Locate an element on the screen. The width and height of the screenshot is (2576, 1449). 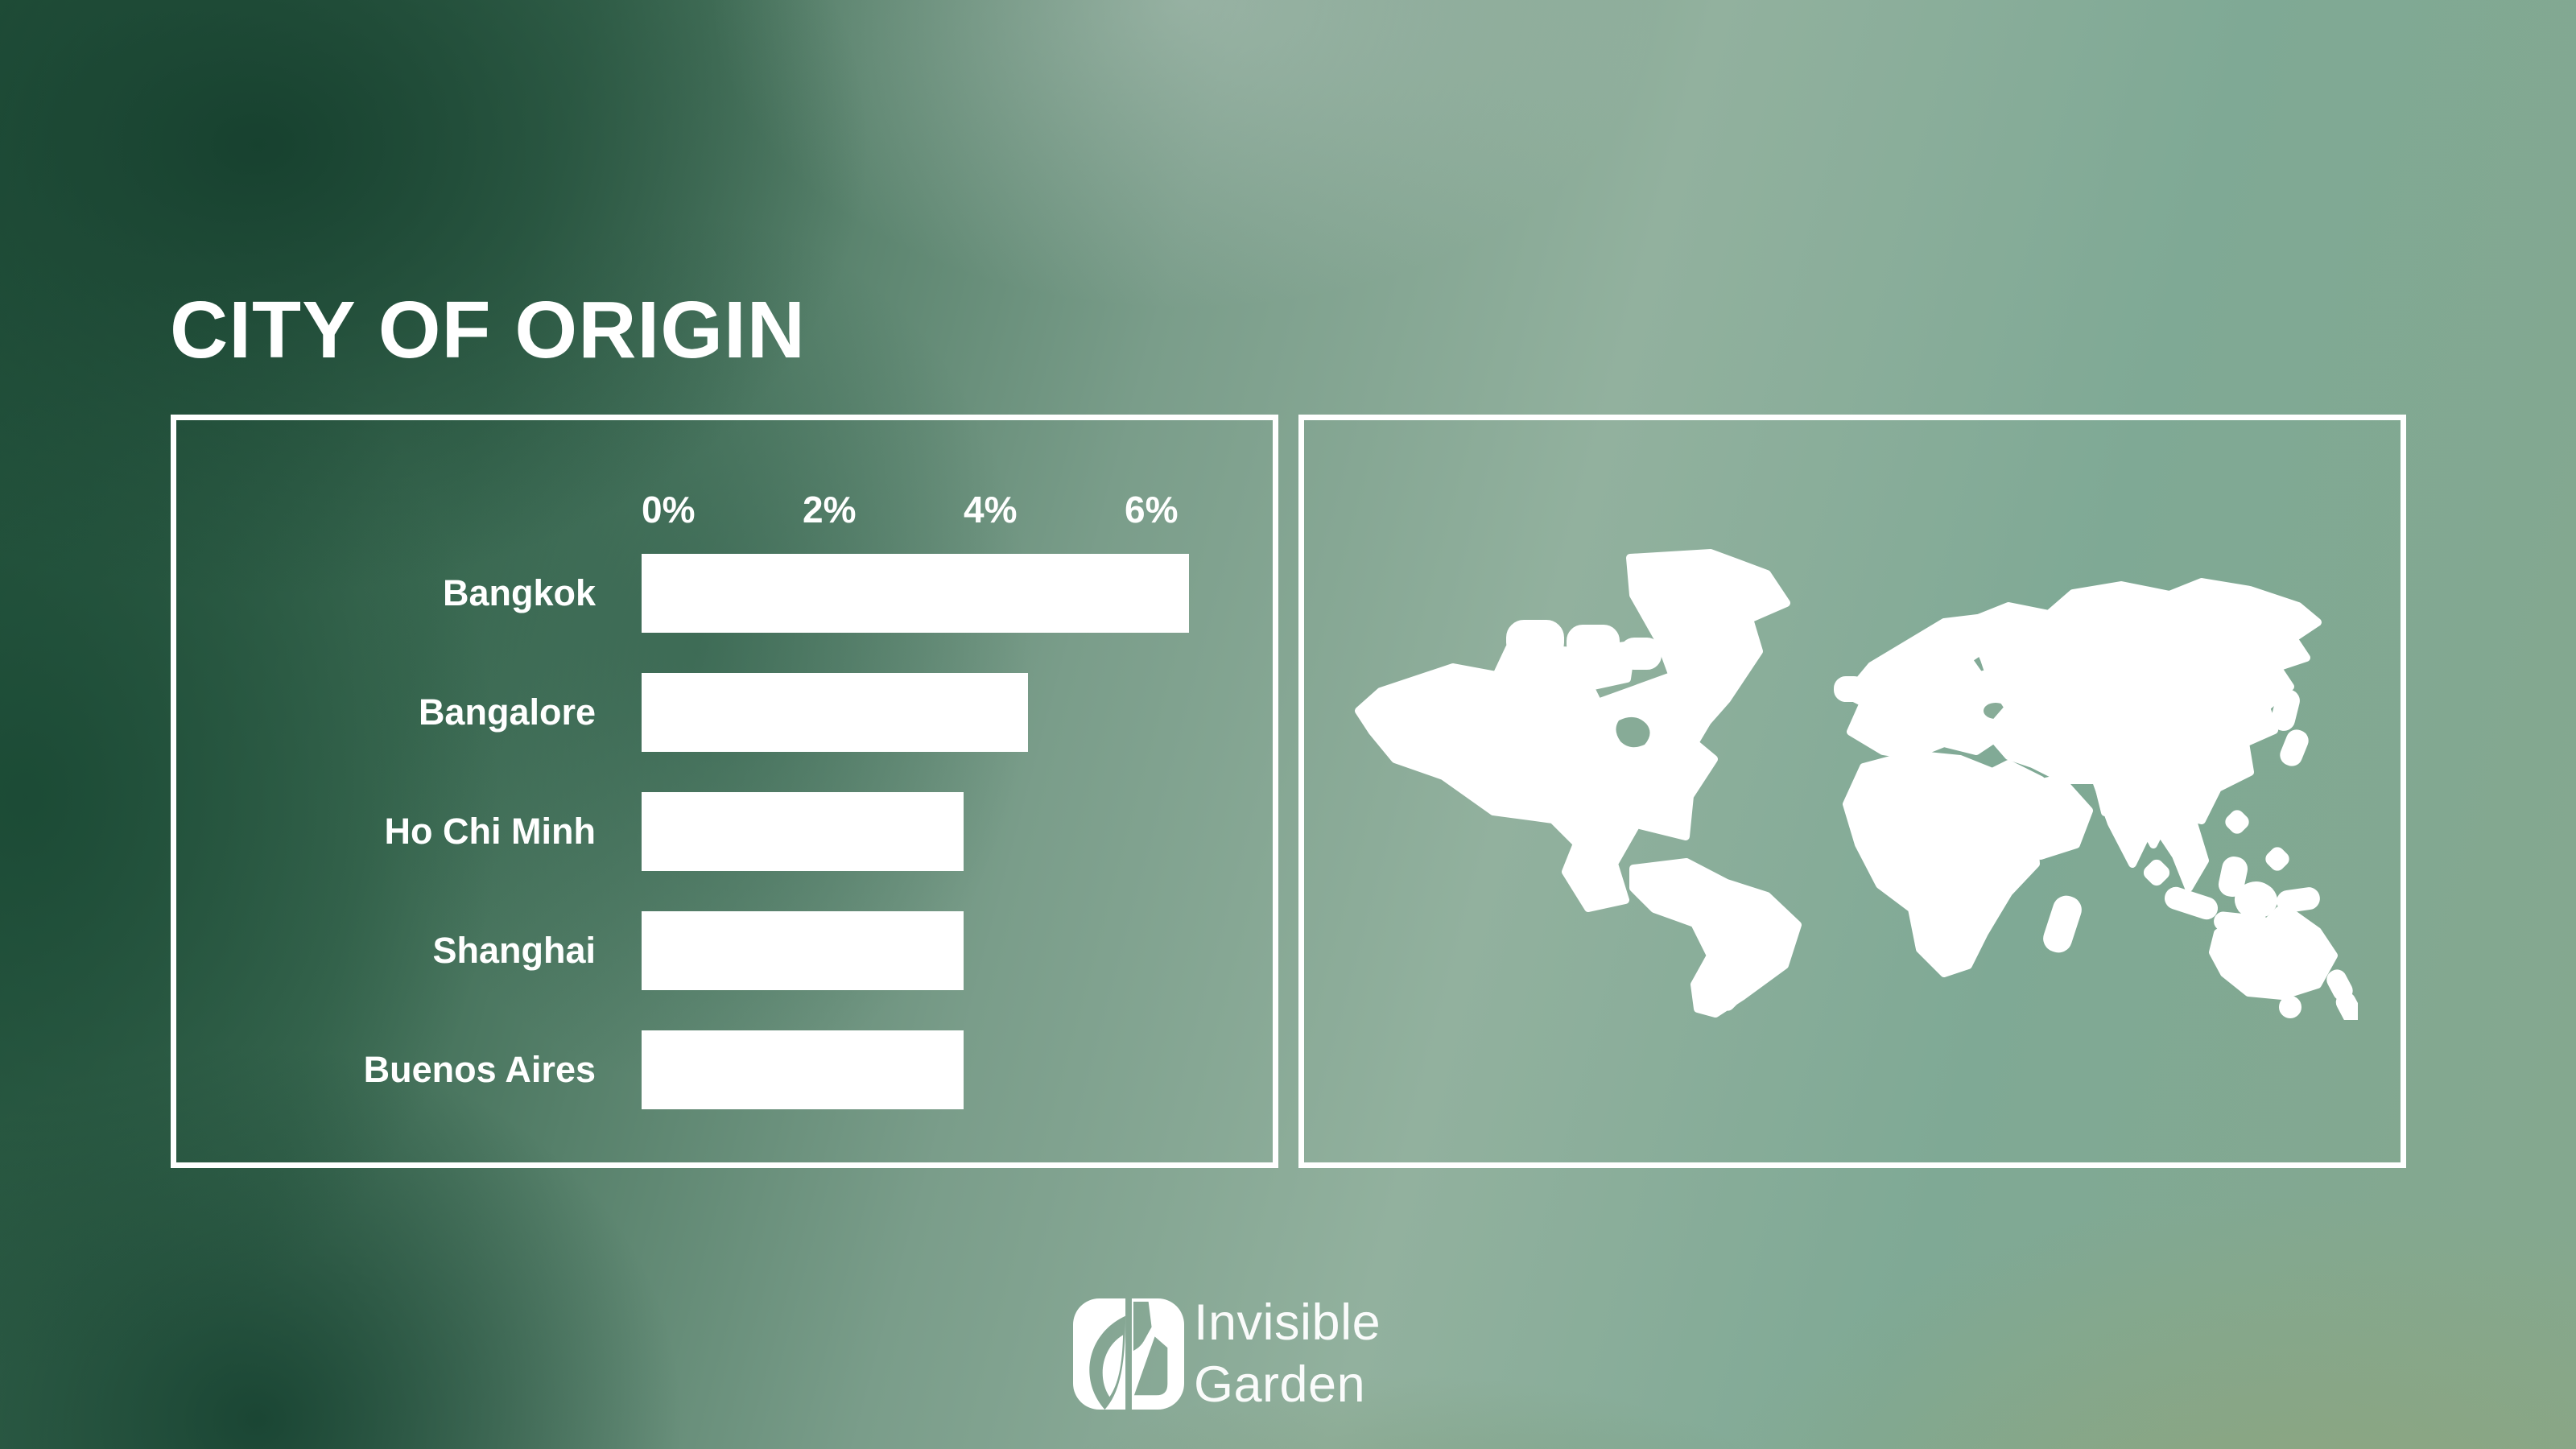
british-isles is located at coordinates (1850, 689).